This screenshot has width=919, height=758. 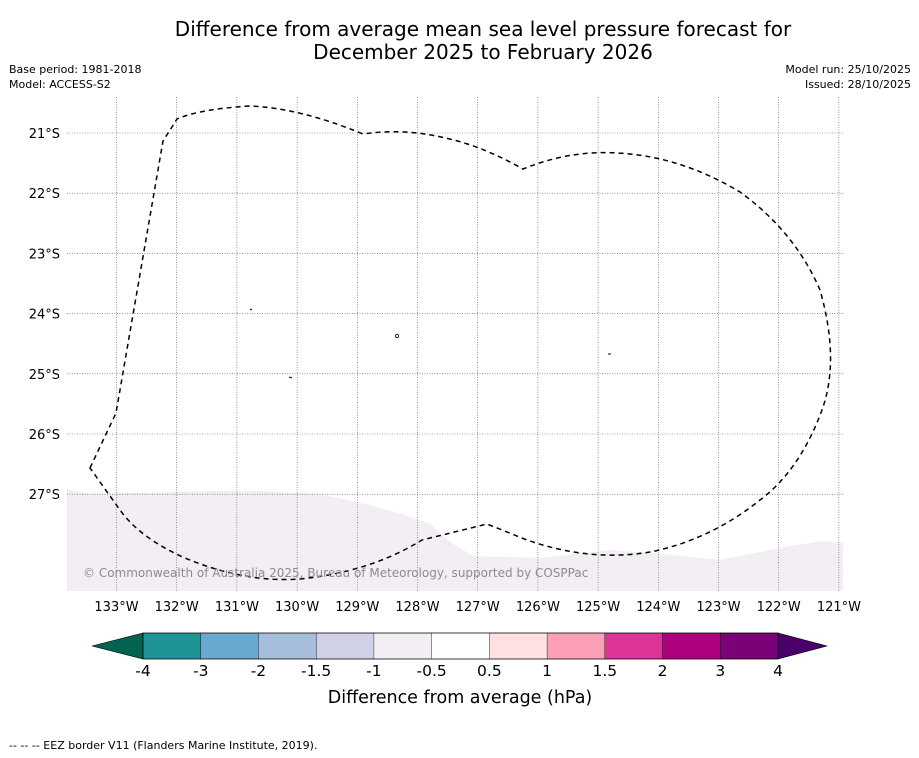 I want to click on negative-anomaly-shading, so click(x=455, y=540).